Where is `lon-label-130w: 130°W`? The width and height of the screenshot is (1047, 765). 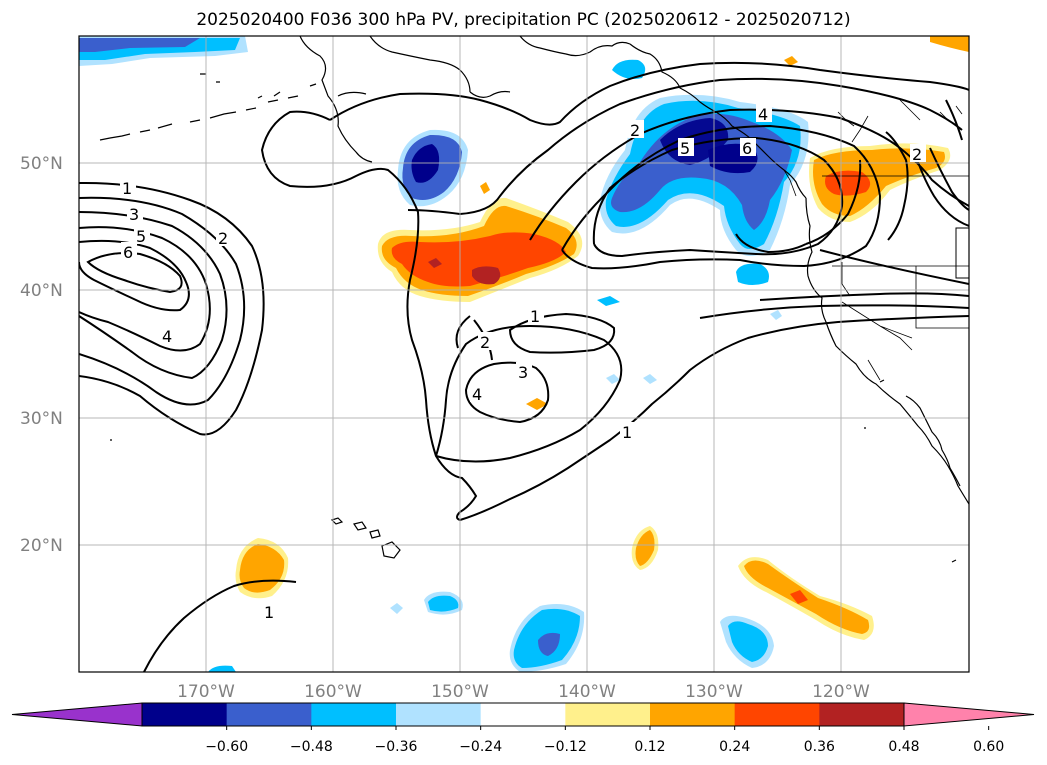 lon-label-130w: 130°W is located at coordinates (714, 692).